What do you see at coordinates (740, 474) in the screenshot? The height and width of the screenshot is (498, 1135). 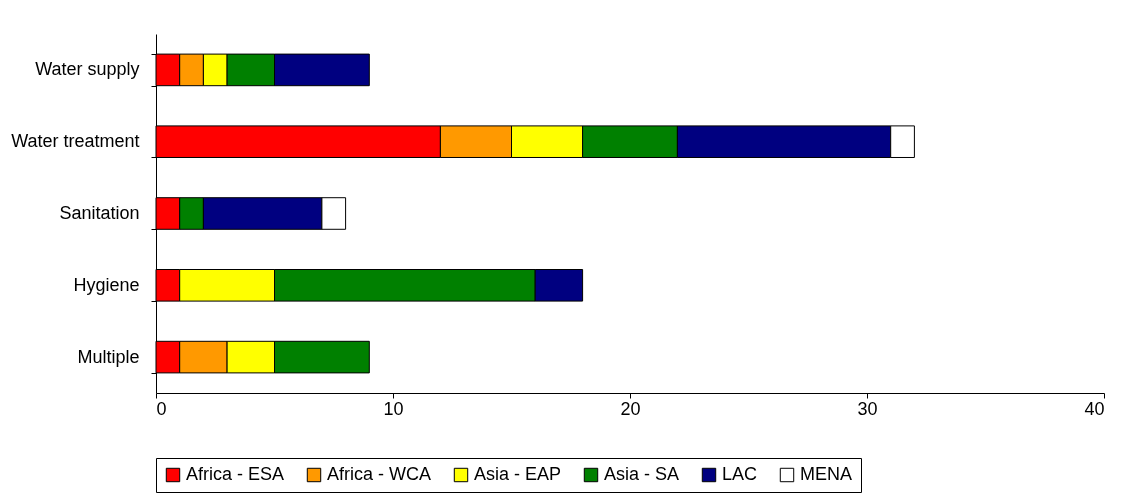 I see `legend-label: LAC` at bounding box center [740, 474].